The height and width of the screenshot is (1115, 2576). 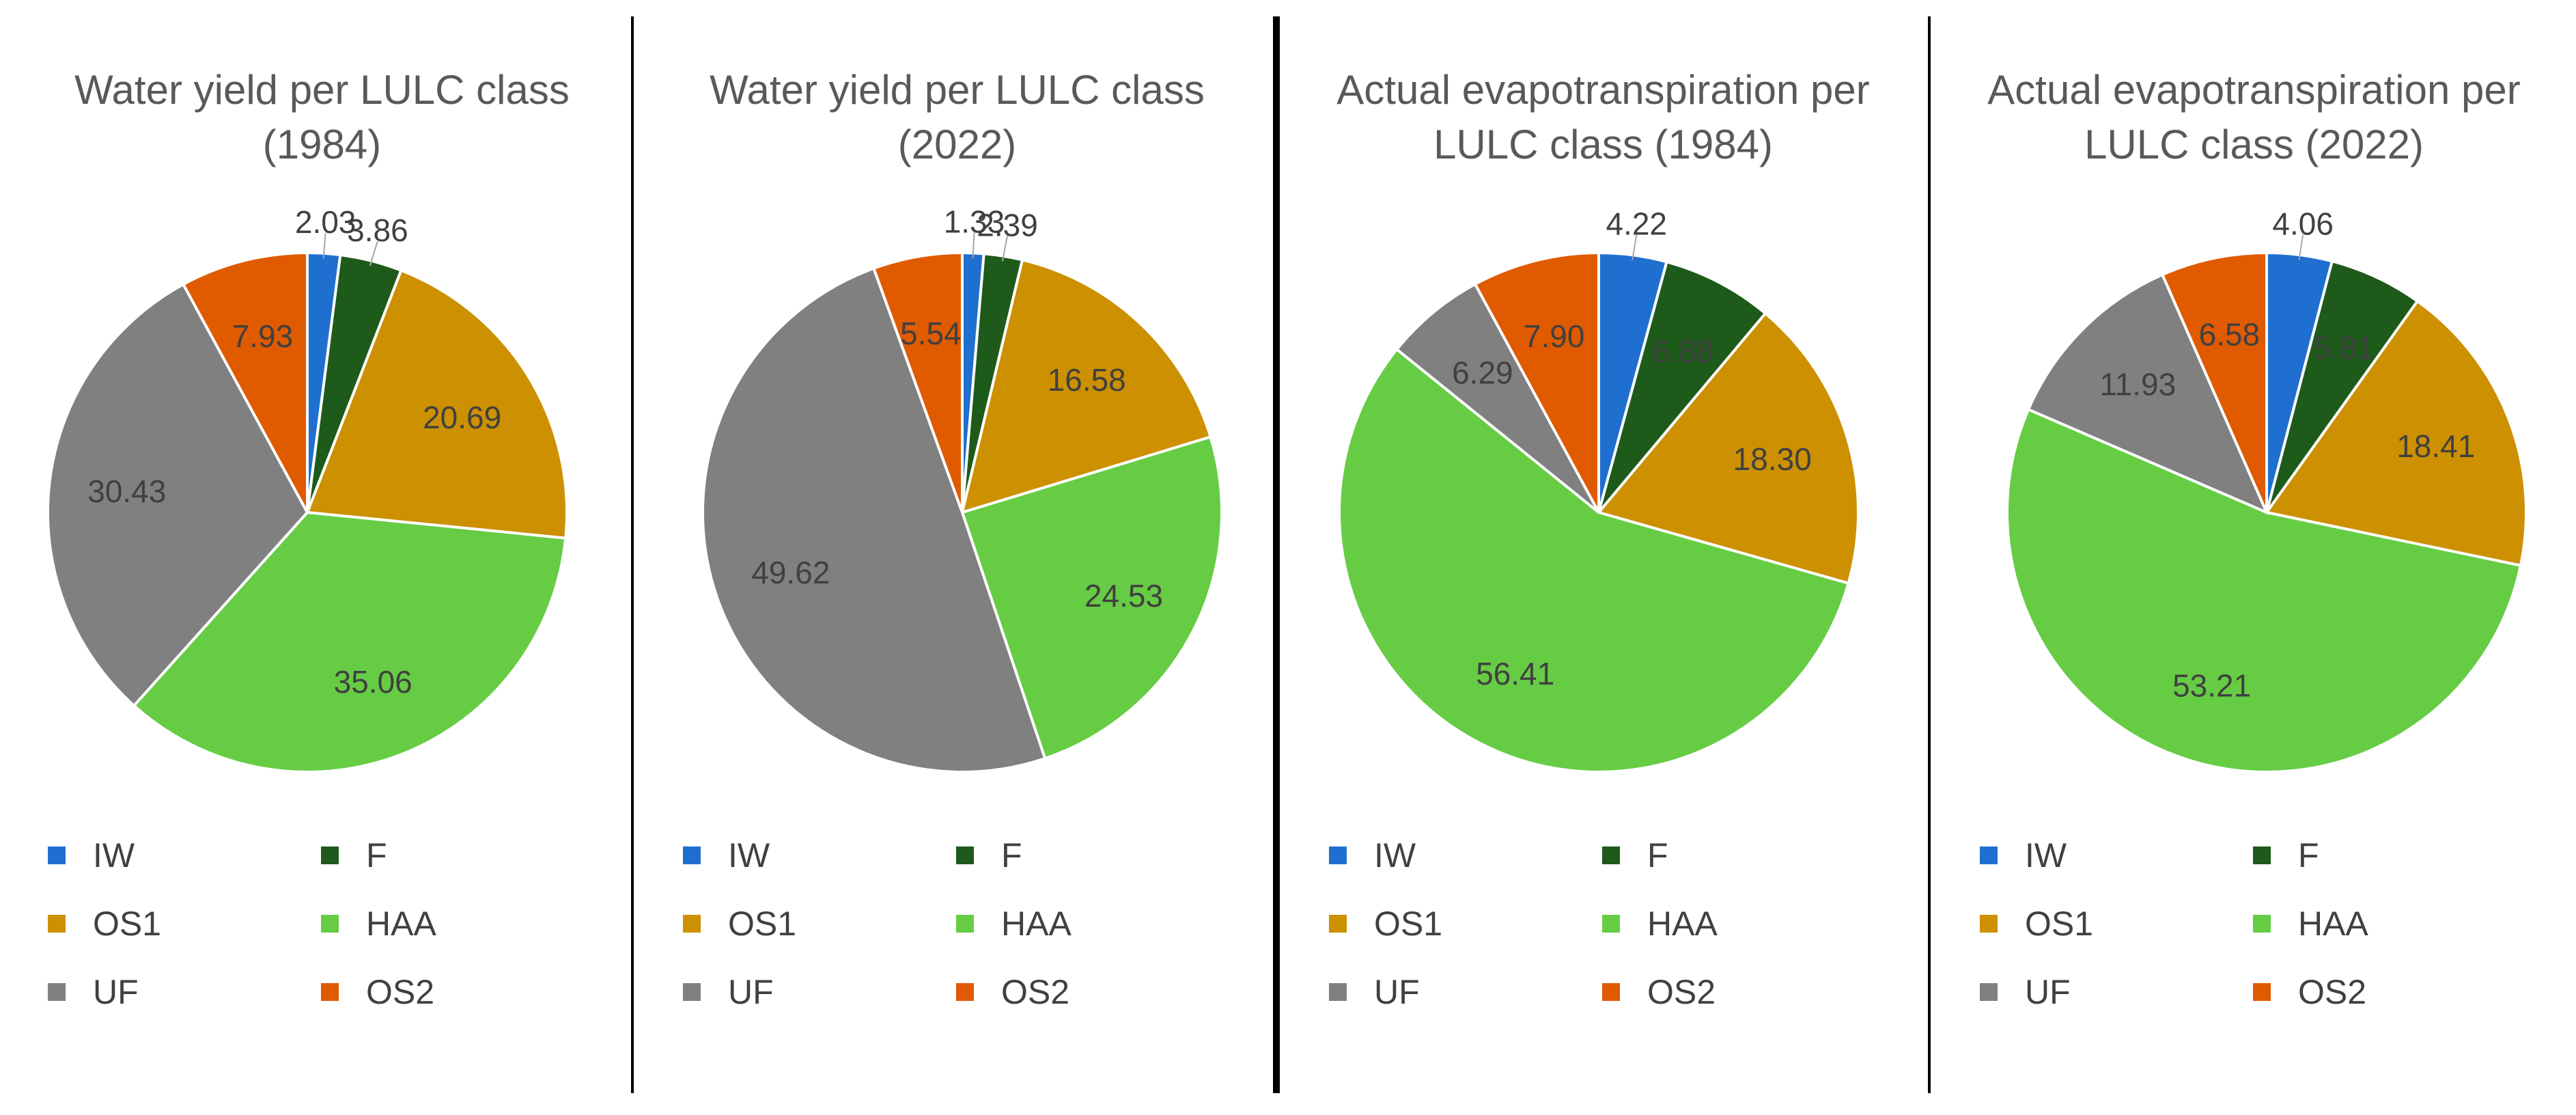 What do you see at coordinates (377, 230) in the screenshot?
I see `data-label-f: 3.86` at bounding box center [377, 230].